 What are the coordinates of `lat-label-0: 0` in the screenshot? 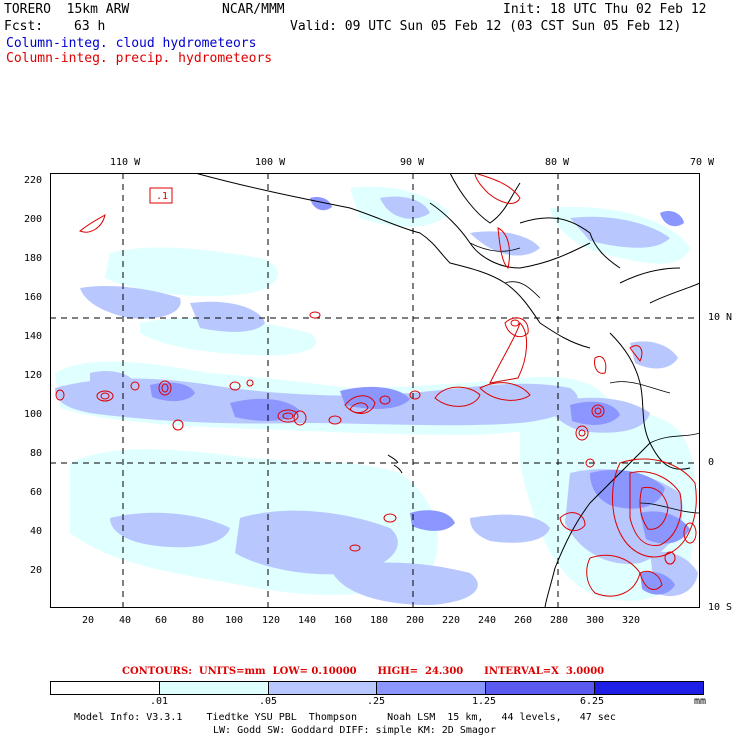 It's located at (711, 462).